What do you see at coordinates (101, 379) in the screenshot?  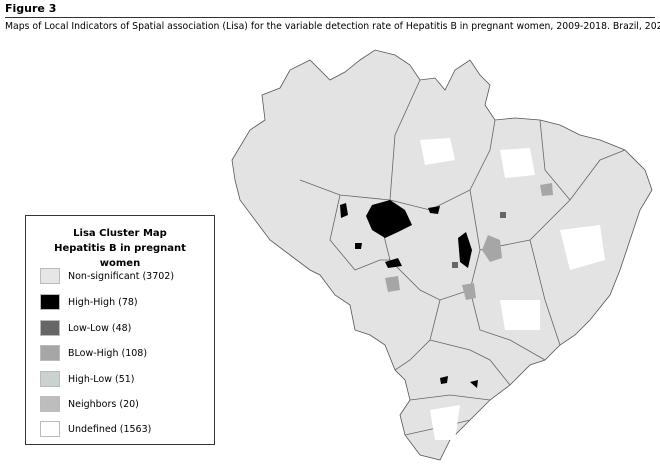 I see `legend-label: High-Low (51)` at bounding box center [101, 379].